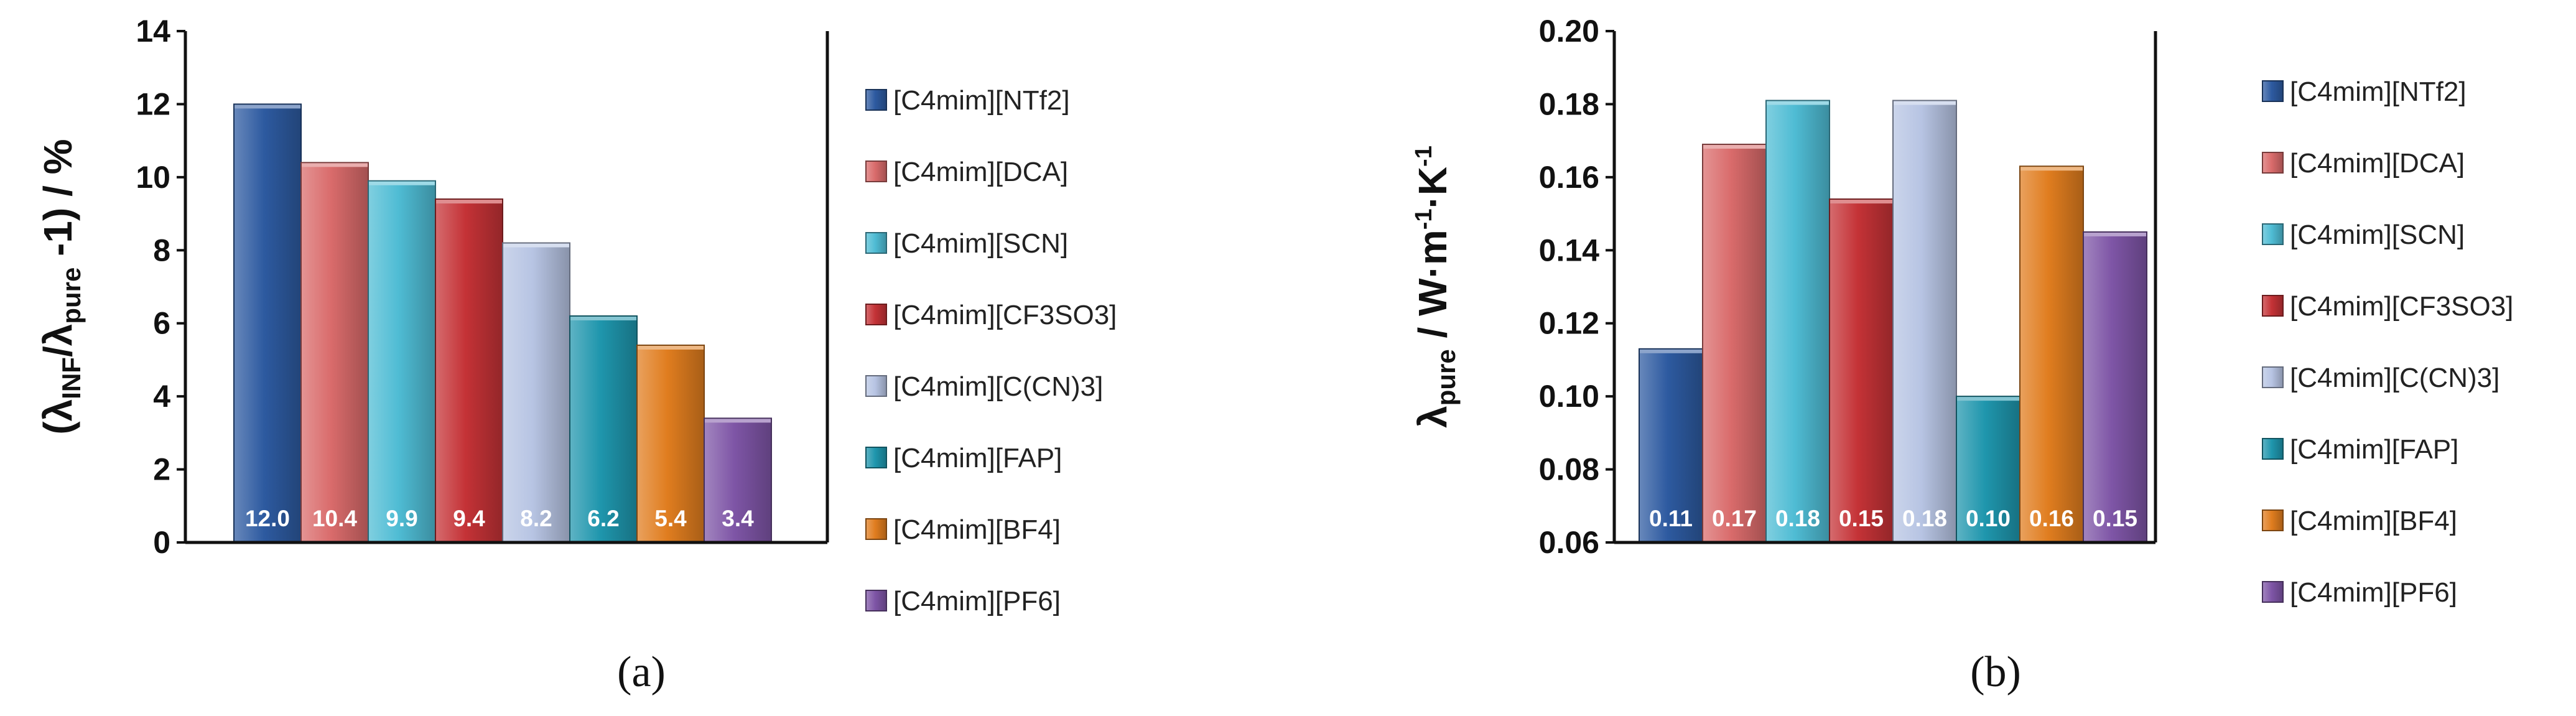 Image resolution: width=2576 pixels, height=716 pixels. I want to click on y-tick-label: 4, so click(161, 396).